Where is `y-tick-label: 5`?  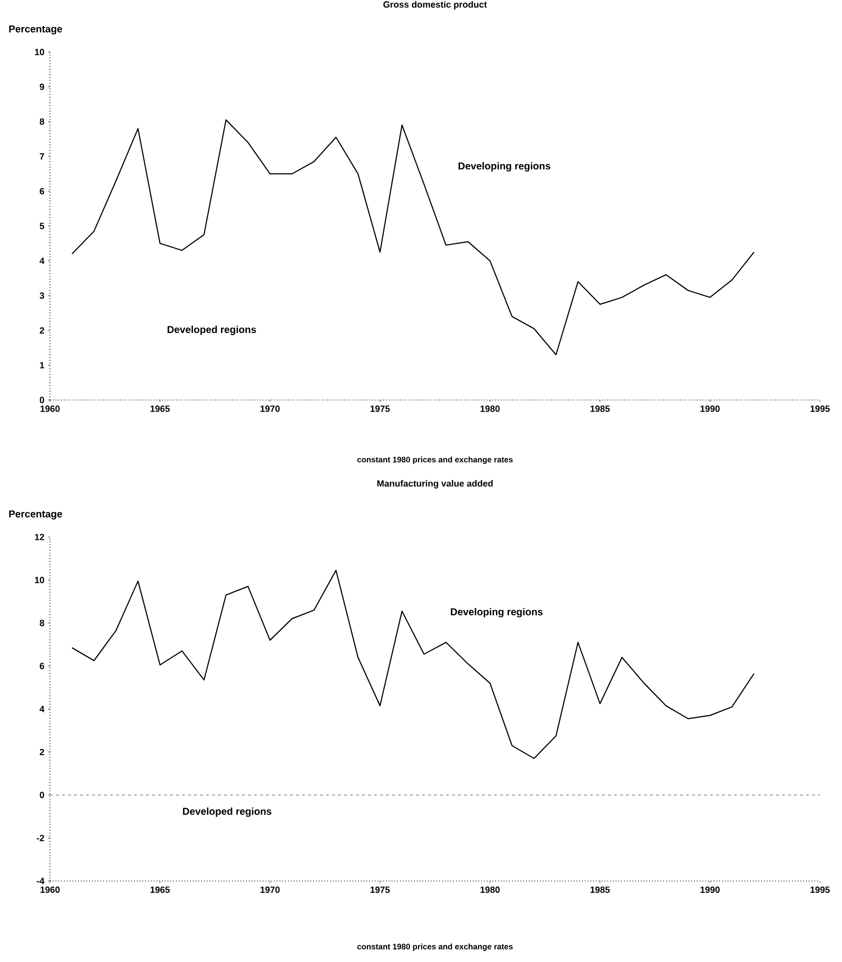 y-tick-label: 5 is located at coordinates (42, 226).